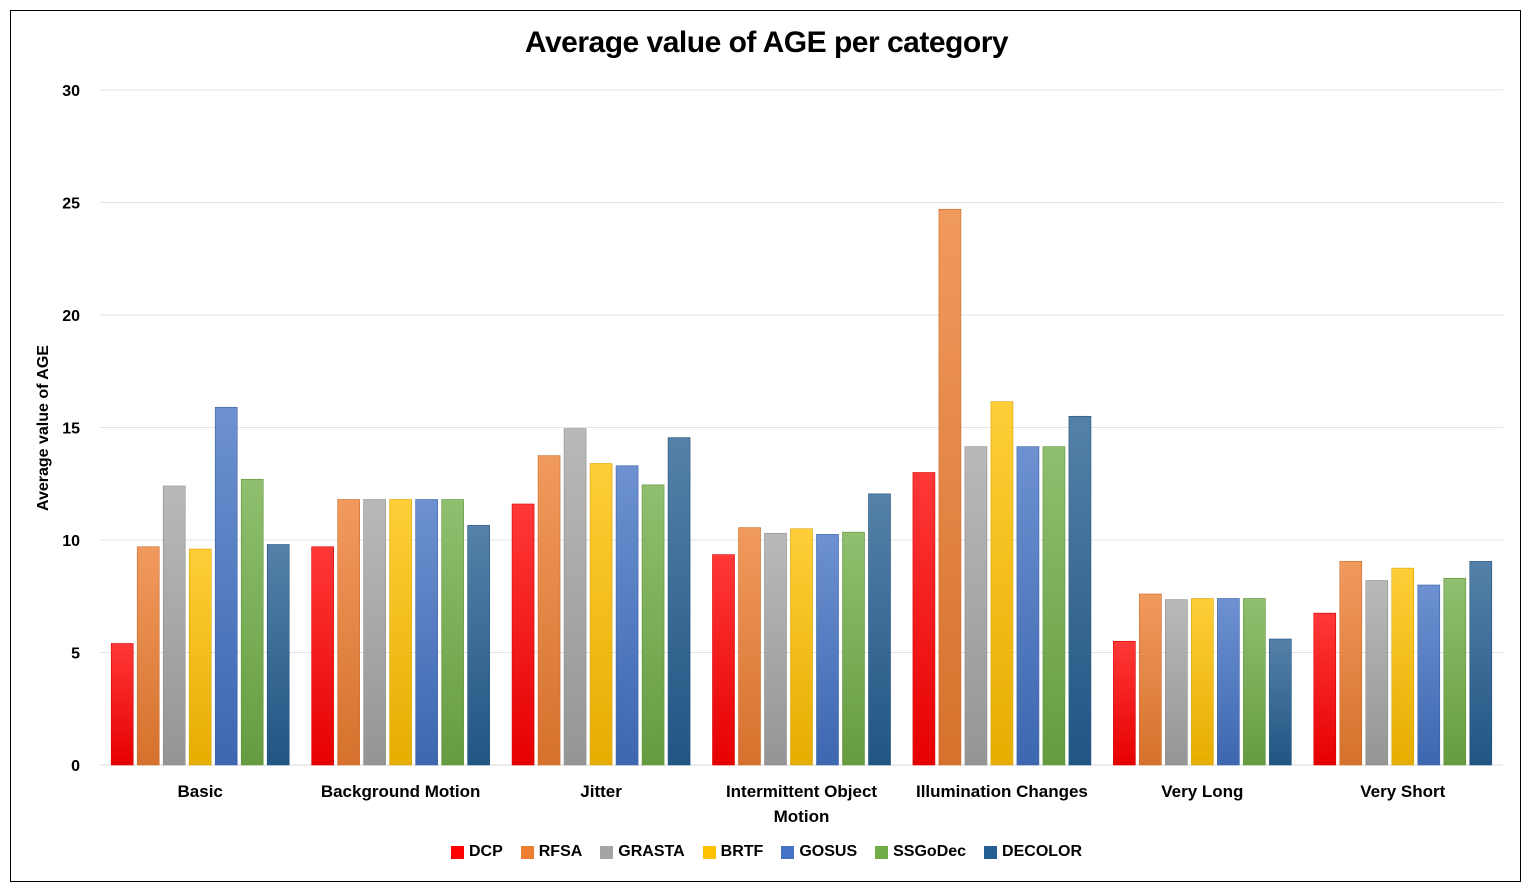  I want to click on legend-label: RFSA, so click(560, 851).